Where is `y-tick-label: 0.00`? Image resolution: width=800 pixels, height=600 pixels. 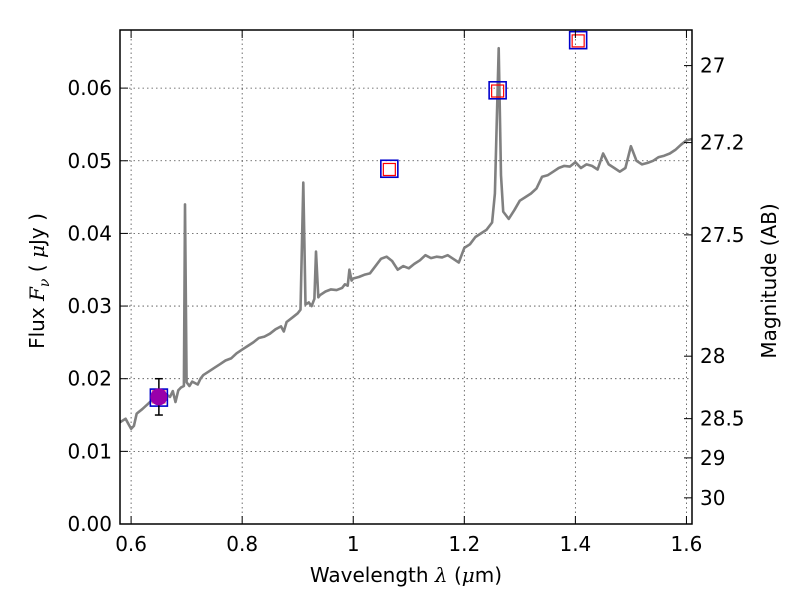
y-tick-label: 0.00 is located at coordinates (89, 524).